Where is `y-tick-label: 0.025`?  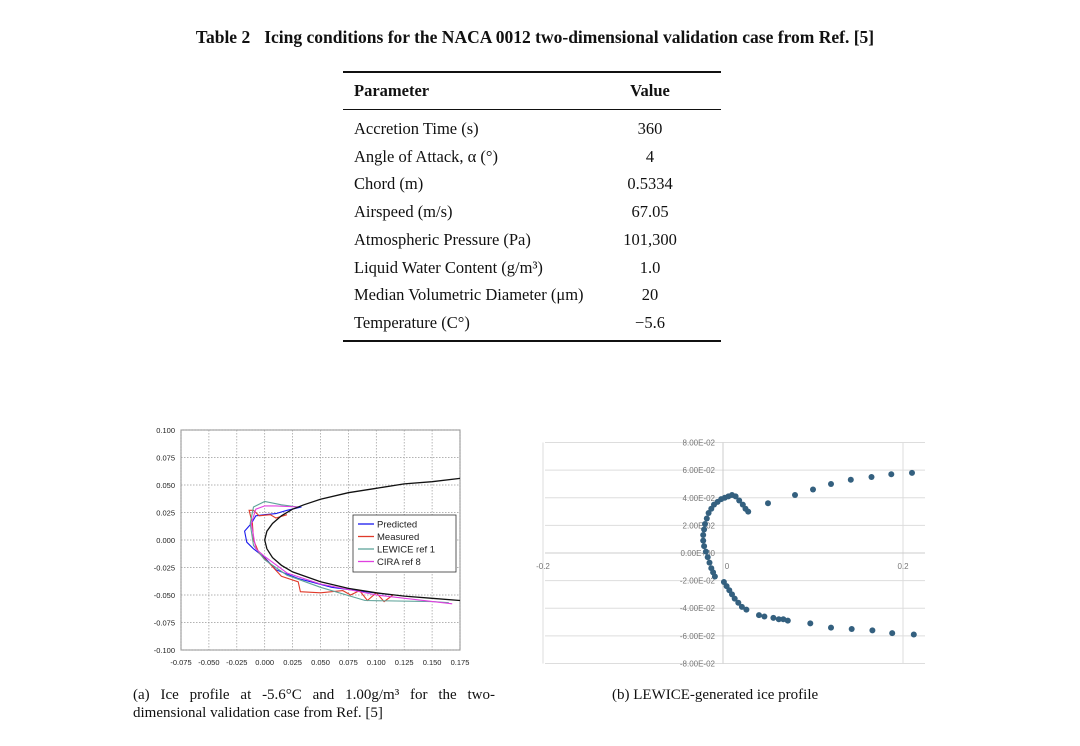
y-tick-label: 0.025 is located at coordinates (165, 513).